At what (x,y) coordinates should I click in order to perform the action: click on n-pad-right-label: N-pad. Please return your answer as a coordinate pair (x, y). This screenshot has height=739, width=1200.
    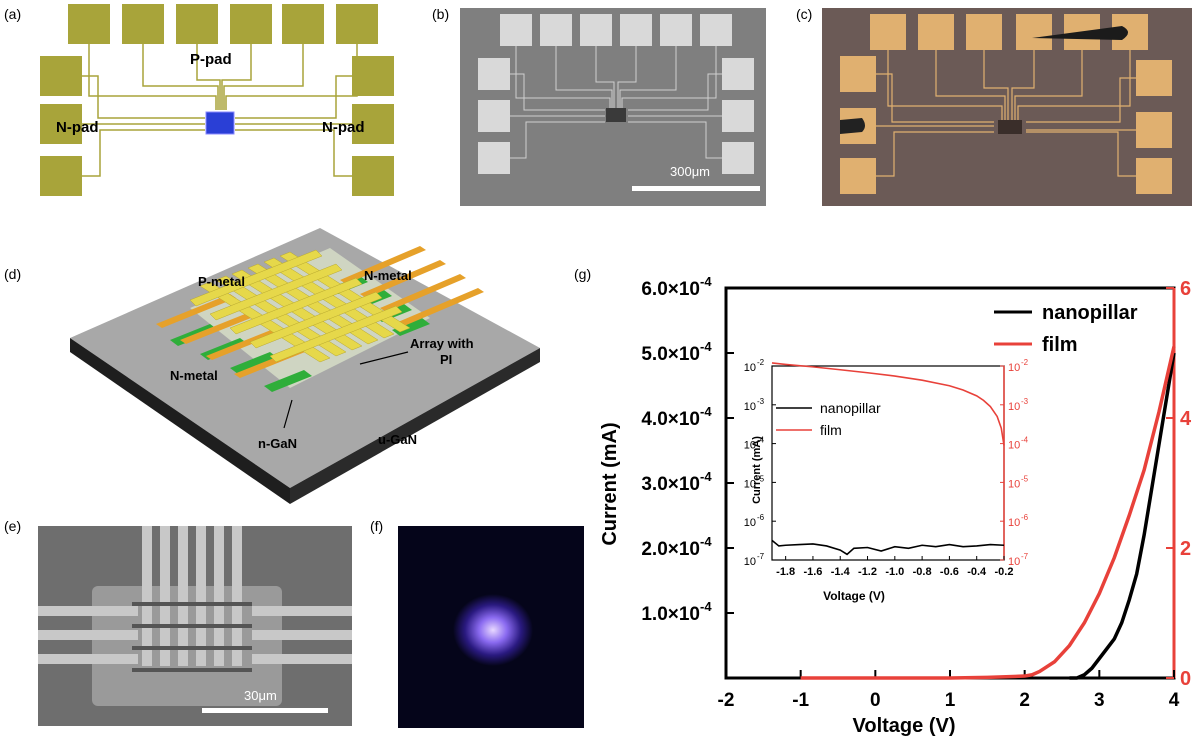
    Looking at the image, I should click on (343, 127).